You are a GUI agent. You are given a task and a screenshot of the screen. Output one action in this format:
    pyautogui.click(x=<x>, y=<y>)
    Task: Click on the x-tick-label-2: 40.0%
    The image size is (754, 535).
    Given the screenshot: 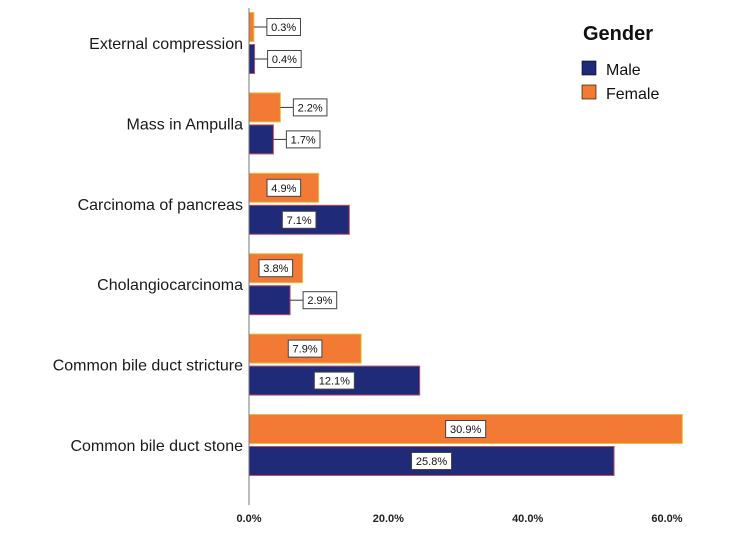 What is the action you would take?
    pyautogui.click(x=527, y=519)
    